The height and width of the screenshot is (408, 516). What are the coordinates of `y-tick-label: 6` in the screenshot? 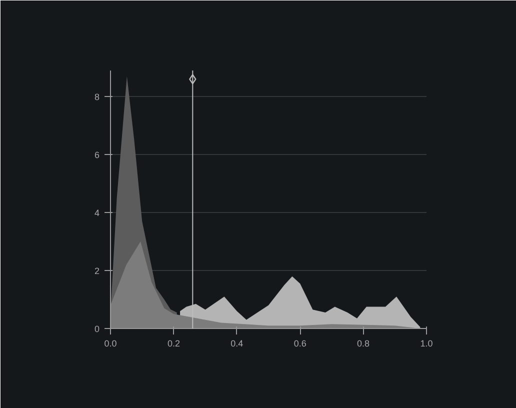 It's located at (97, 155).